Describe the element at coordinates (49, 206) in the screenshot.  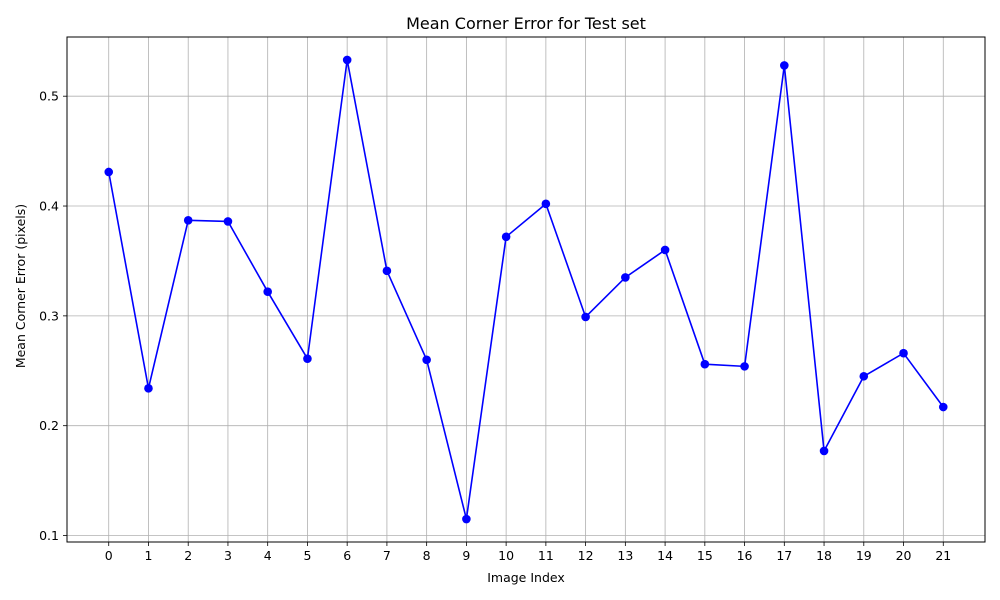
I see `y-tick-label: 0.4` at that location.